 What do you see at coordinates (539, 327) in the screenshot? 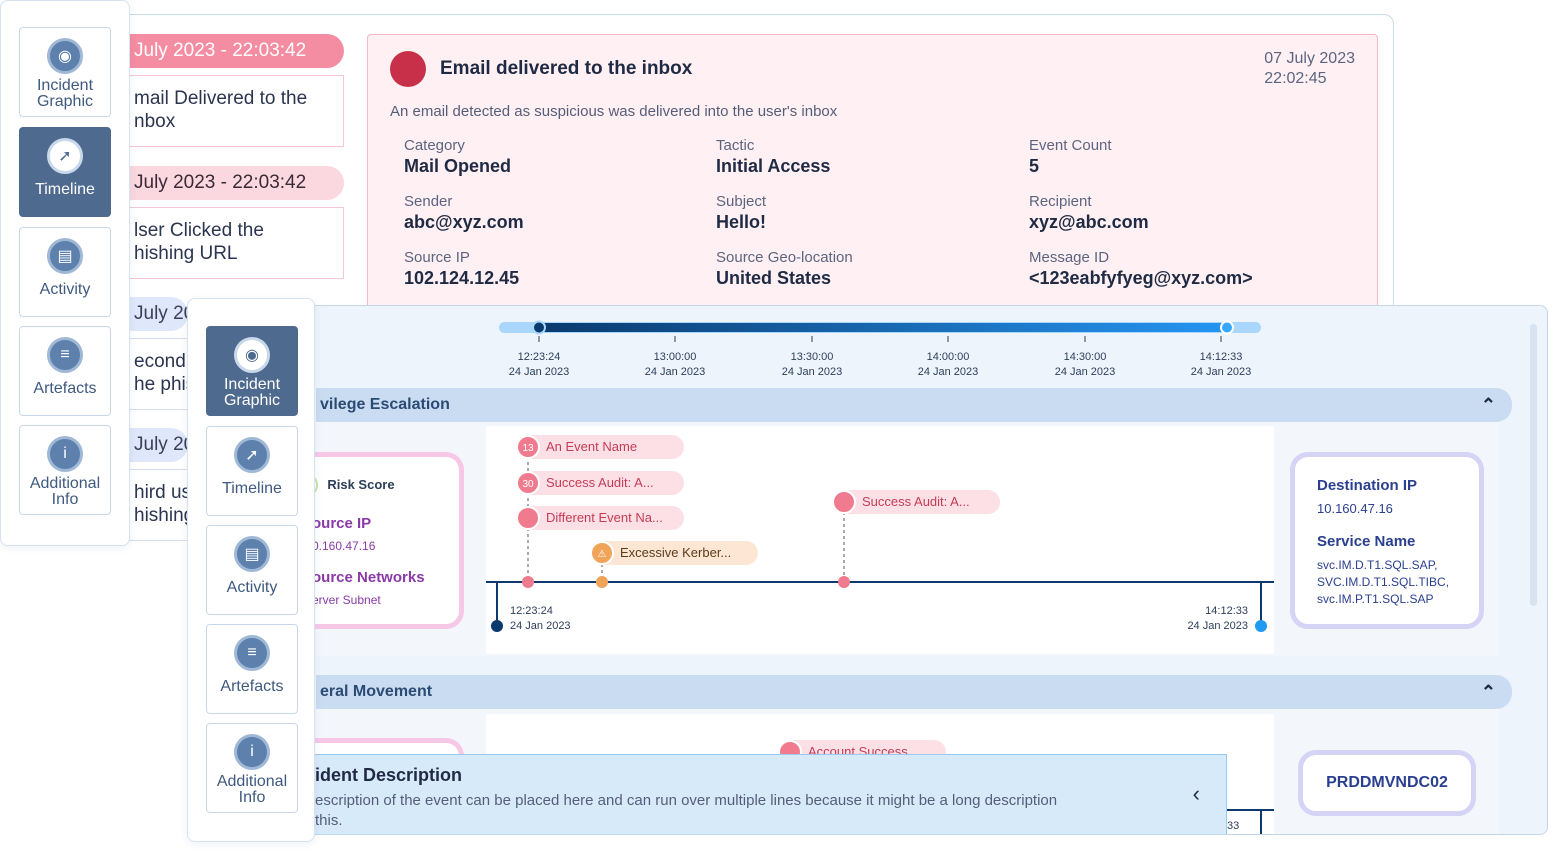
I see `slider-start-handle` at bounding box center [539, 327].